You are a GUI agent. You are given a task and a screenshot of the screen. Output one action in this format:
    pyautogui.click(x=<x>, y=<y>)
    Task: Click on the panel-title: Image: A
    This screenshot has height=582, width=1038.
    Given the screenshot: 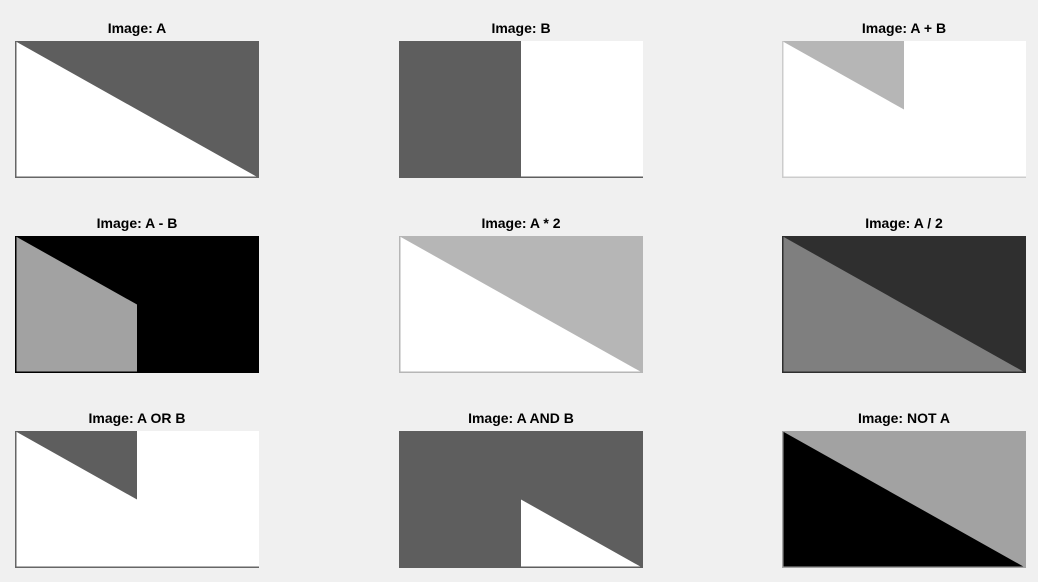 What is the action you would take?
    pyautogui.click(x=137, y=28)
    